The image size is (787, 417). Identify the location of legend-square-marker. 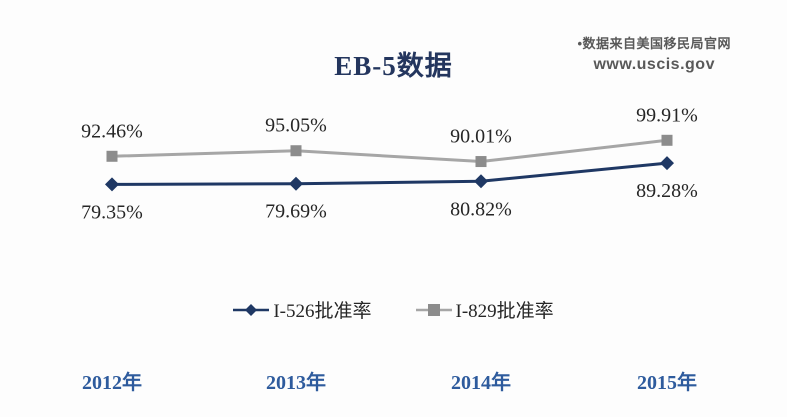
(433, 309).